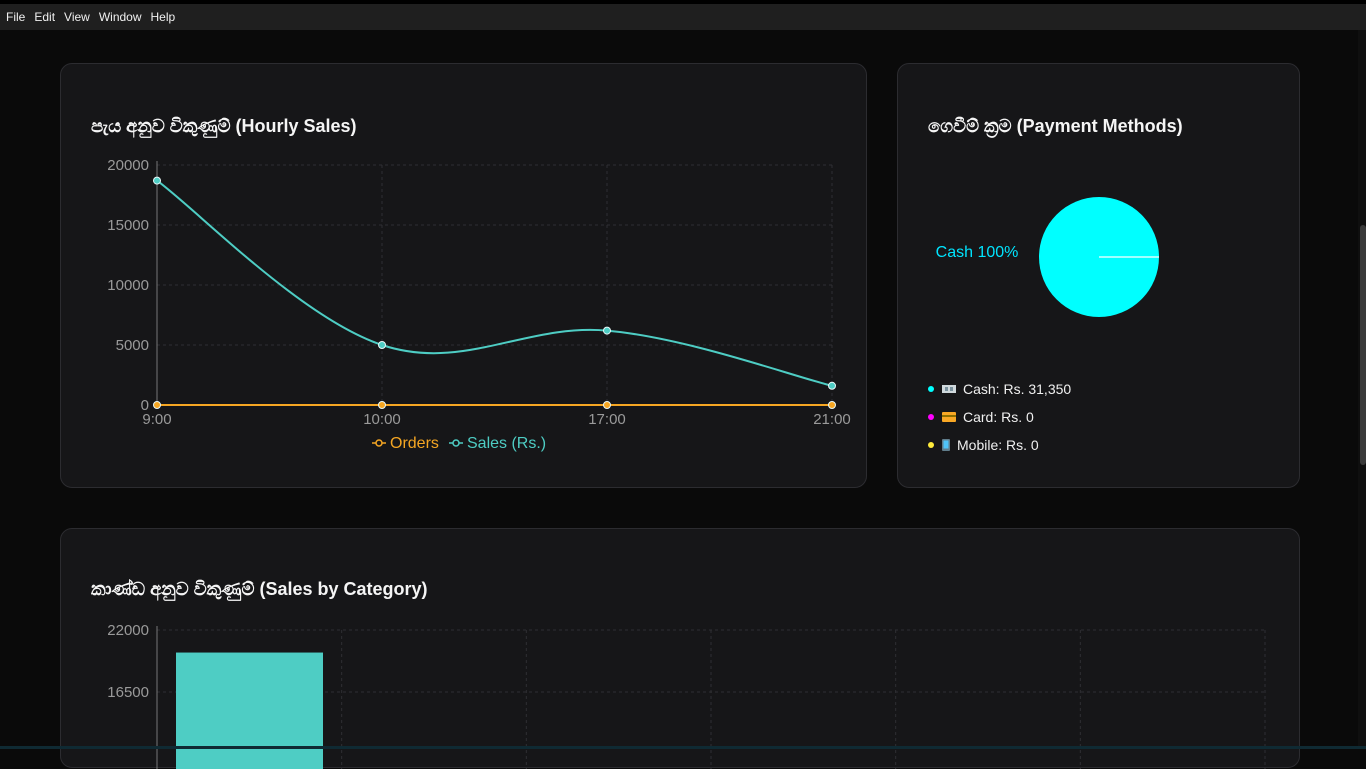 The image size is (1366, 769). I want to click on payment-legend-item: Card: Rs. 0, so click(981, 417).